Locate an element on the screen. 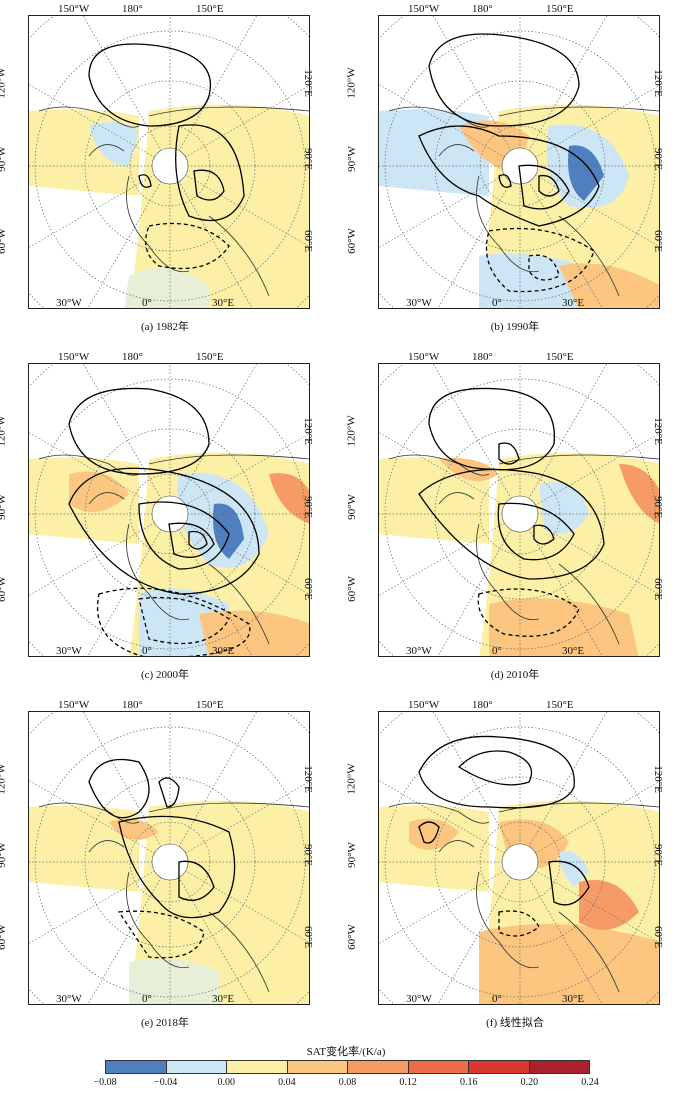 This screenshot has height=1099, width=692. graticule-label: 180° is located at coordinates (482, 357).